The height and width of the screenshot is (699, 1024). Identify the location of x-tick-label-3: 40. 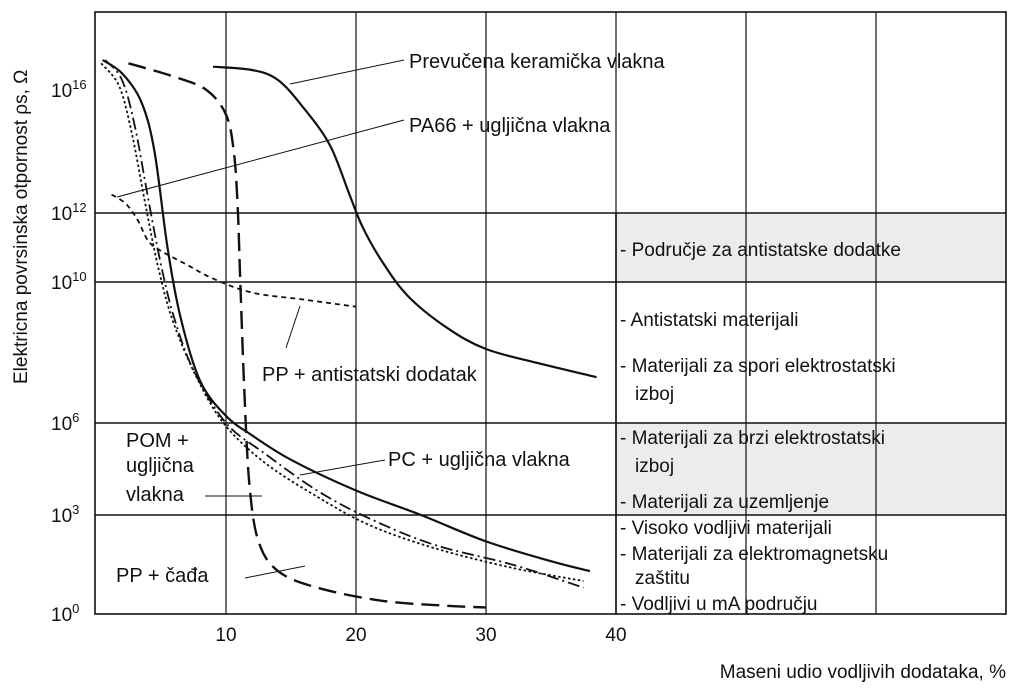
(615, 635).